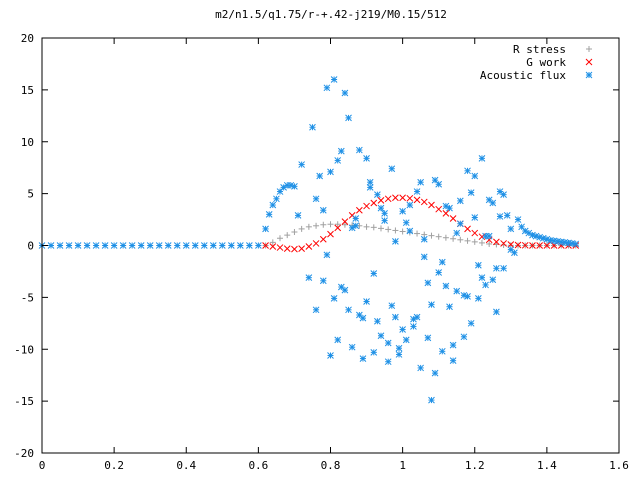 The height and width of the screenshot is (480, 640). Describe the element at coordinates (24, 453) in the screenshot. I see `y-tick-label: -20` at that location.